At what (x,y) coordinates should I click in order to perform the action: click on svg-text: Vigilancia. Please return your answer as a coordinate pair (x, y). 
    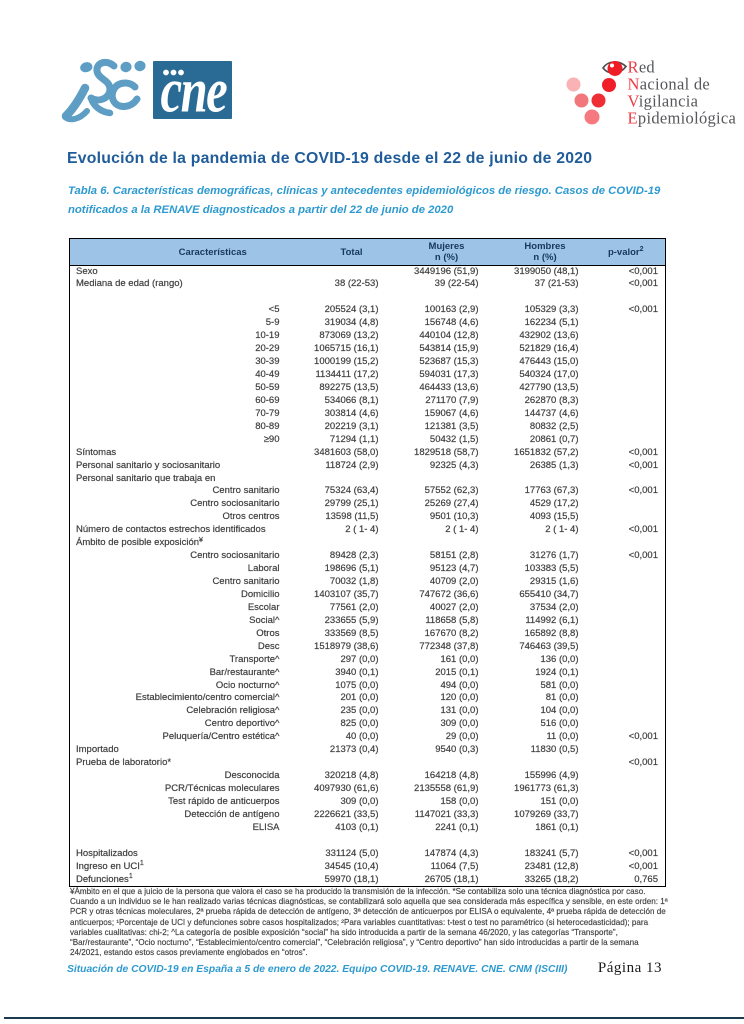
    Looking at the image, I should click on (663, 101).